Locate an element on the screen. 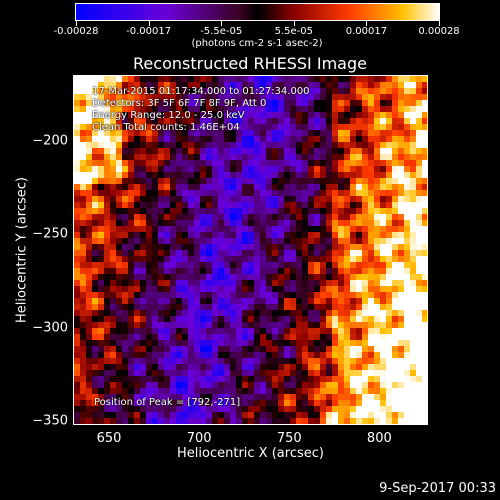  y-tick-label: −250 is located at coordinates (50, 234).